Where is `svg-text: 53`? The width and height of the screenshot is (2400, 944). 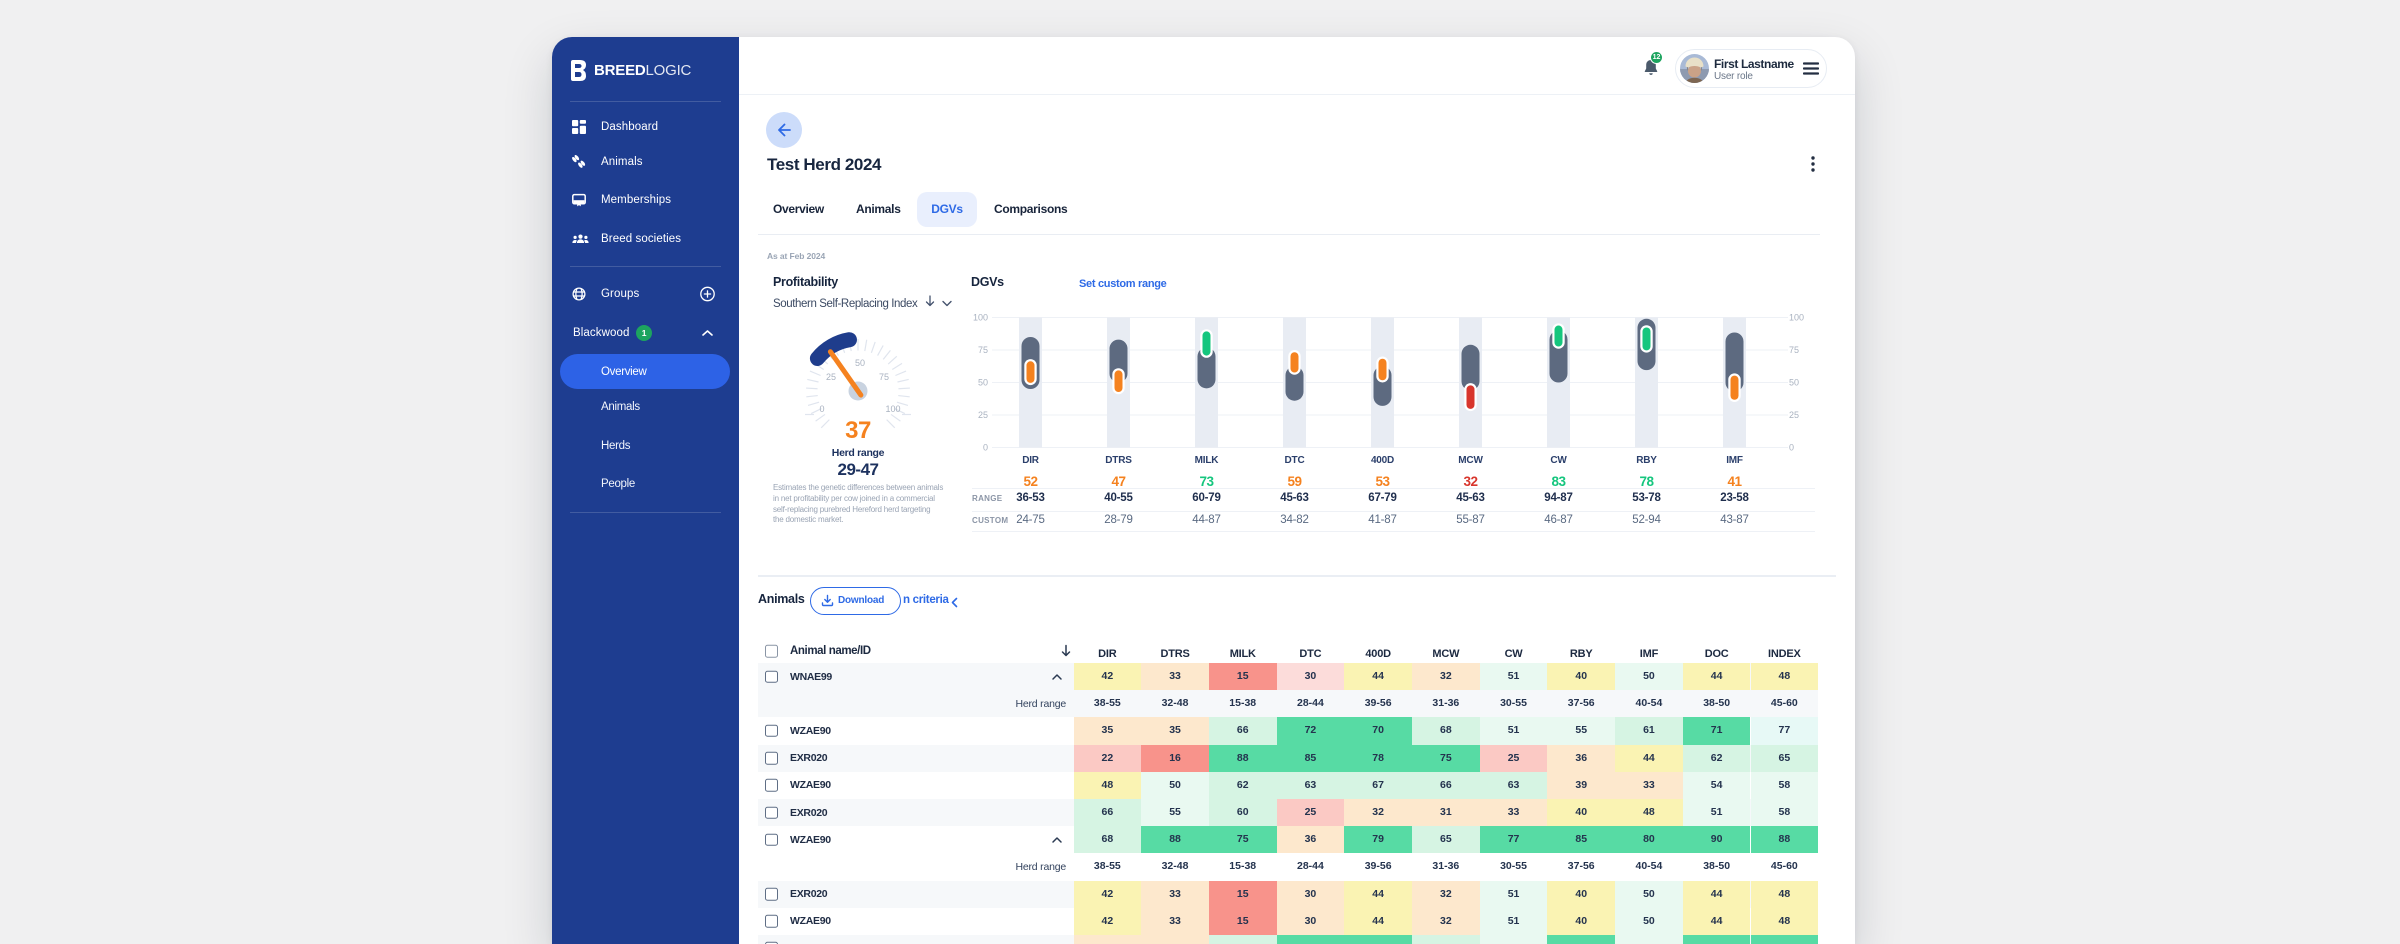 svg-text: 53 is located at coordinates (1382, 481).